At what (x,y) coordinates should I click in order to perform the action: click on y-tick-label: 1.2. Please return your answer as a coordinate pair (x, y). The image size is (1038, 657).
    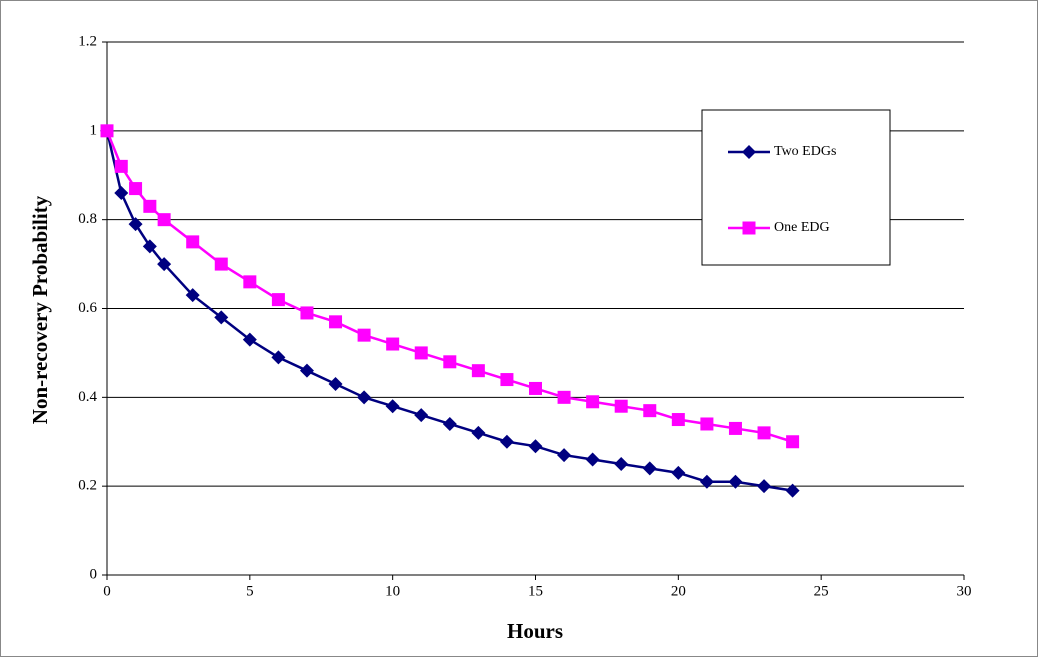
    Looking at the image, I should click on (87, 41).